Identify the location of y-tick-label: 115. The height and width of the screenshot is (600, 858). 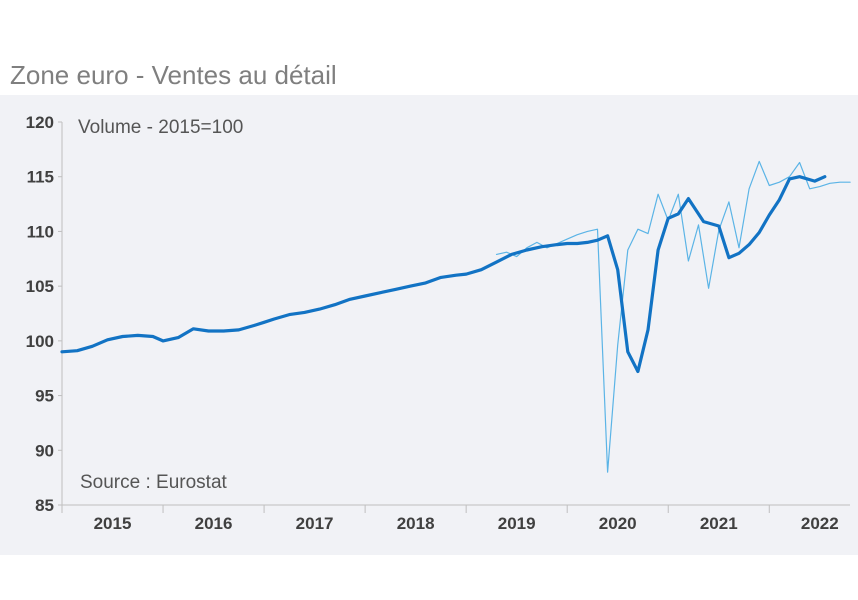
(40, 177).